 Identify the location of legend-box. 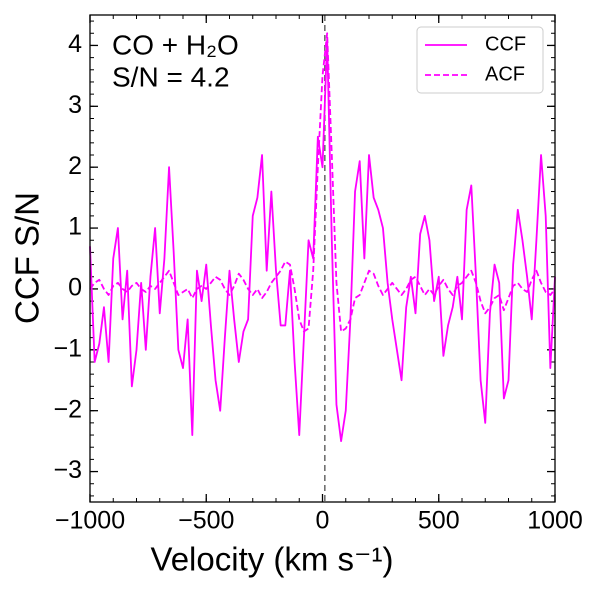
(480, 60).